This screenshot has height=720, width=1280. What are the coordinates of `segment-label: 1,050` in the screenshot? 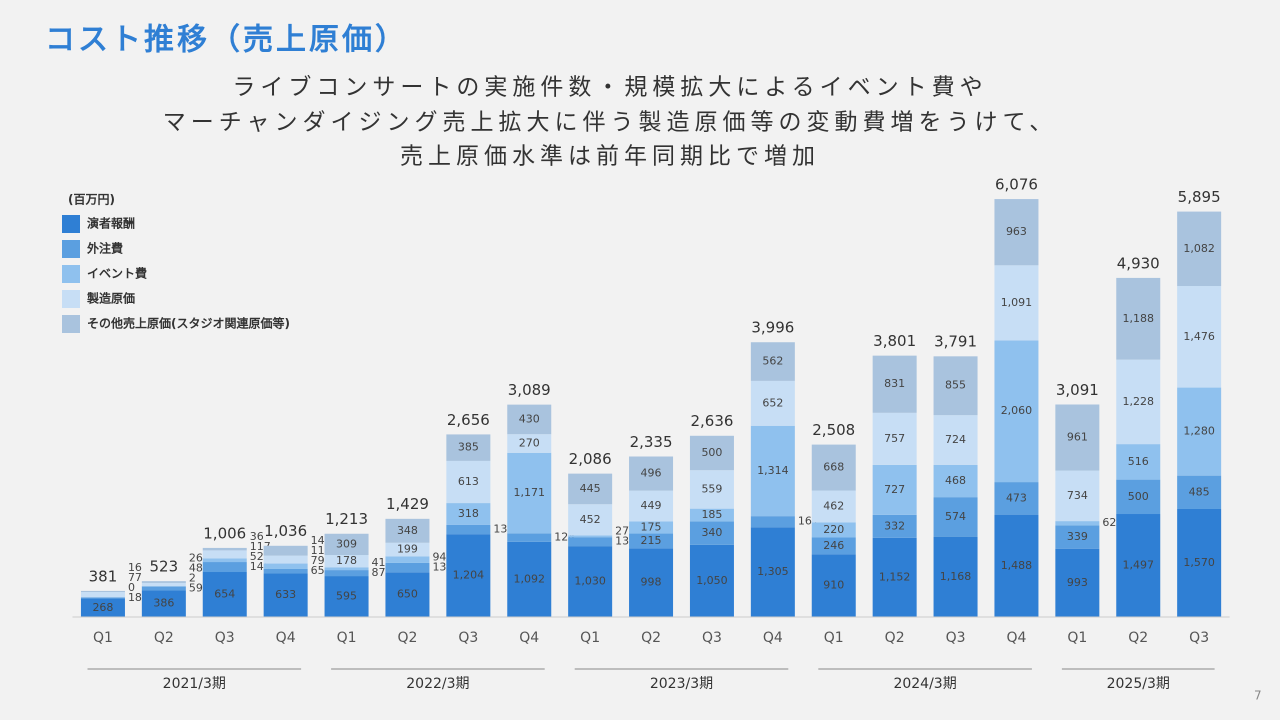 It's located at (712, 580).